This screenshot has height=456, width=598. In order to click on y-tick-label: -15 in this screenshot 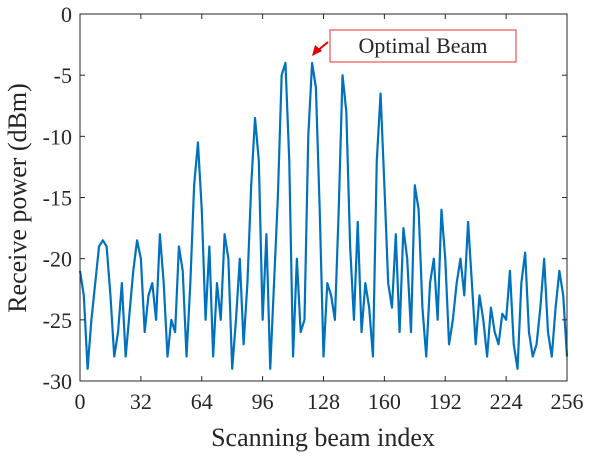, I will do `click(57, 198)`.